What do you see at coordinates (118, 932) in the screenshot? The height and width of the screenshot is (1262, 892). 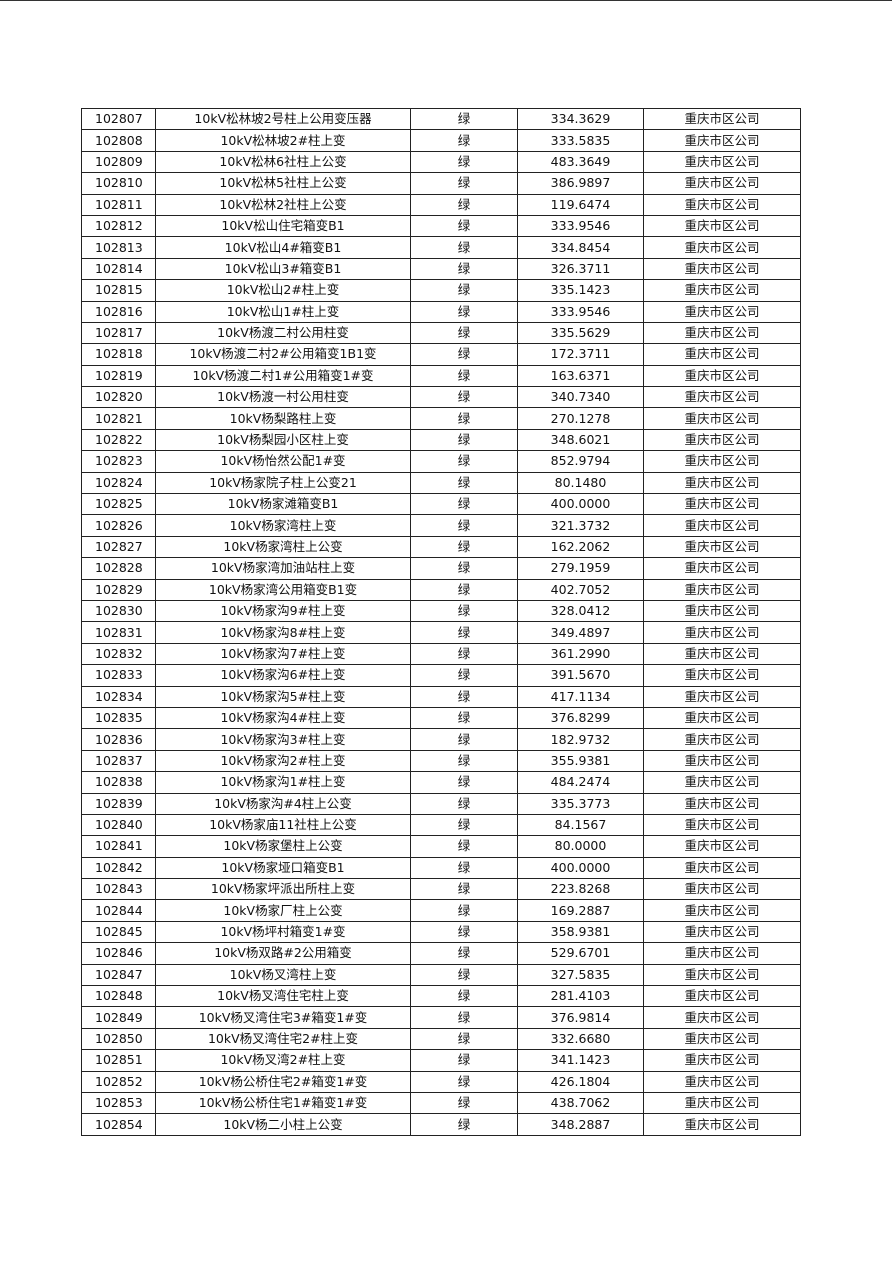 I see `id-cell: 102845` at bounding box center [118, 932].